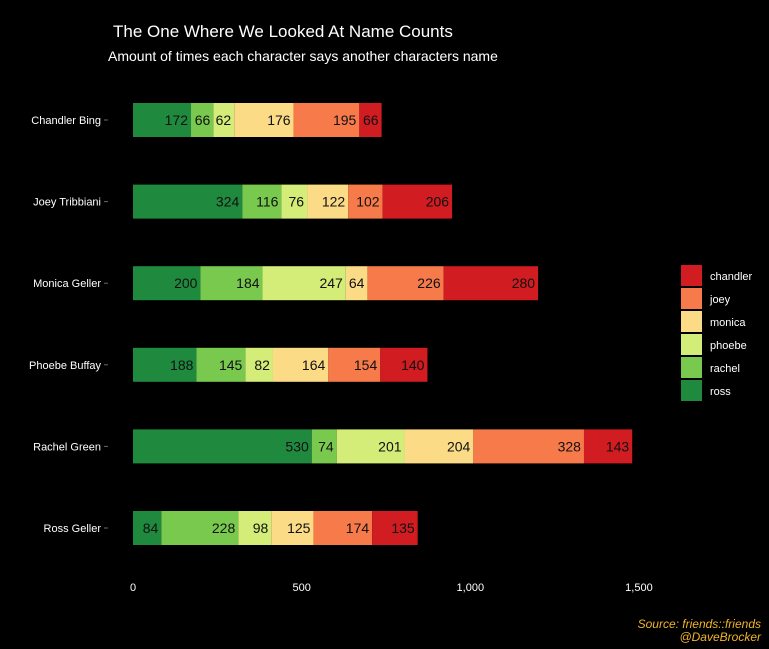  I want to click on bar-monica-geller-ross, so click(167, 283).